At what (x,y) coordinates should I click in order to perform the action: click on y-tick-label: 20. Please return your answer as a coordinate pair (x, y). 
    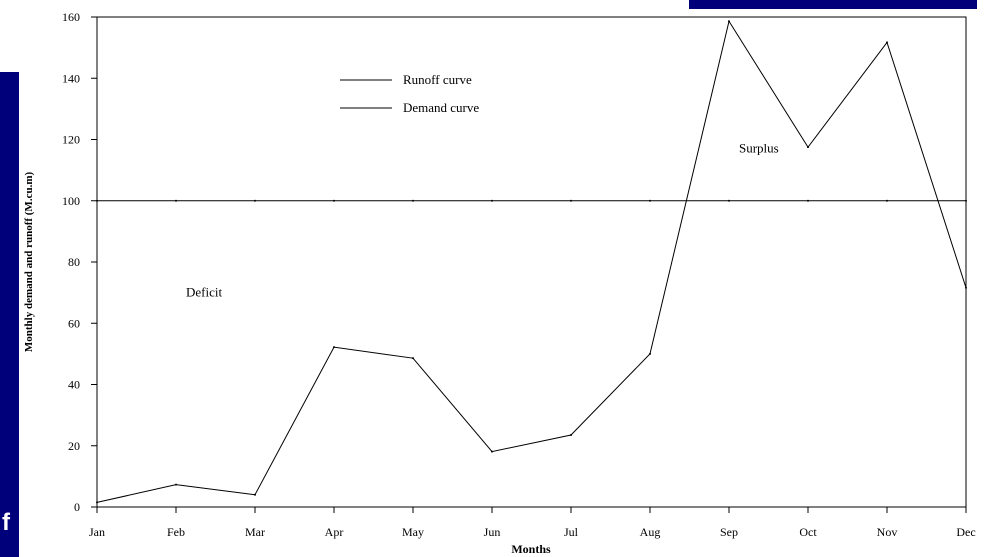
    Looking at the image, I should click on (74, 446).